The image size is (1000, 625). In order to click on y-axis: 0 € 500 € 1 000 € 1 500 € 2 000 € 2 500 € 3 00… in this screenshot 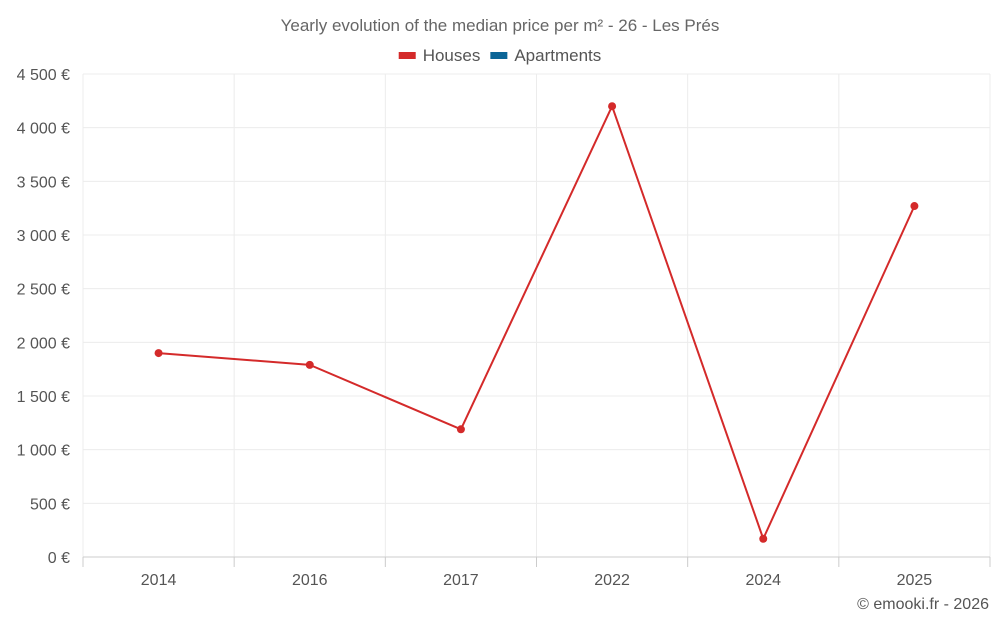, I will do `click(43, 317)`.